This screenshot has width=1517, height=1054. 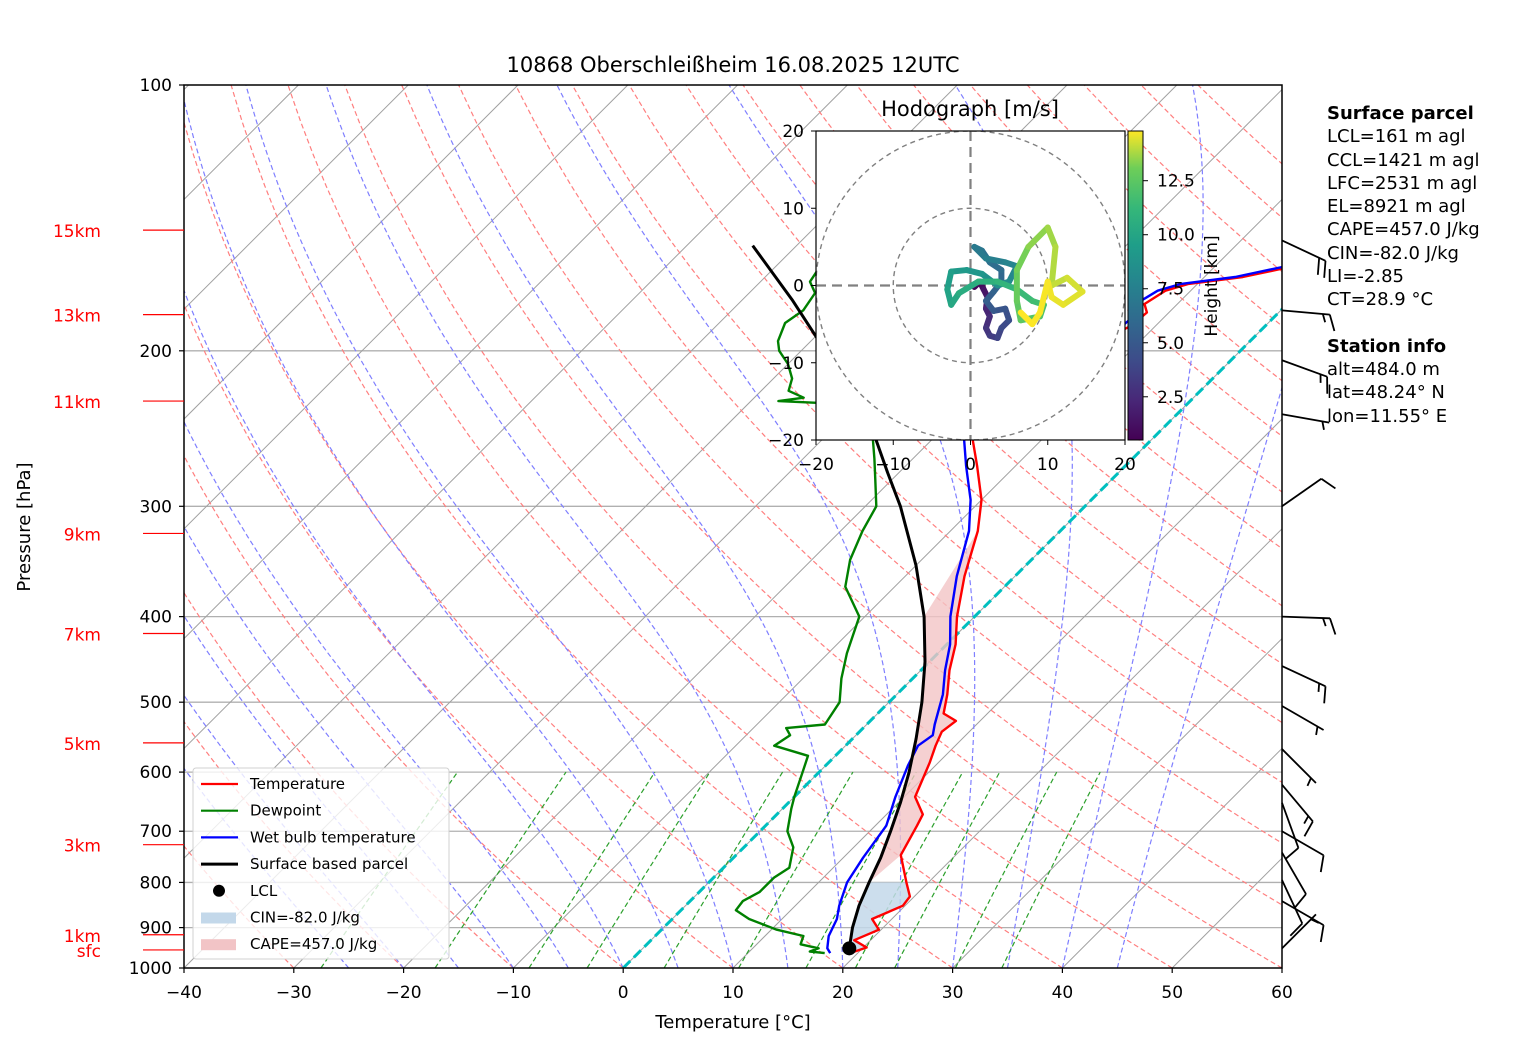 What do you see at coordinates (1400, 113) in the screenshot?
I see `surface-parcel-header: Surface parcel` at bounding box center [1400, 113].